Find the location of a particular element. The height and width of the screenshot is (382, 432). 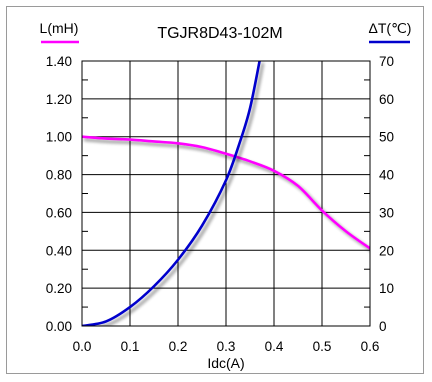

x-tick-label: 0.2 is located at coordinates (178, 346).